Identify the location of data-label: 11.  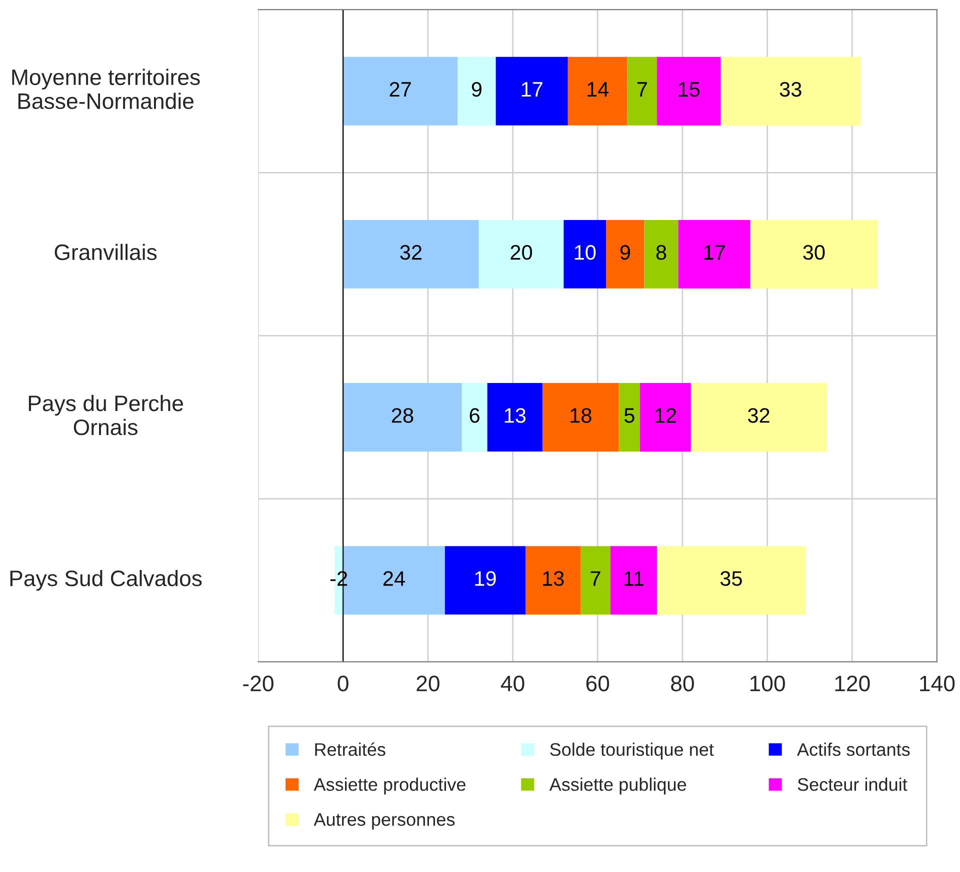
(634, 578).